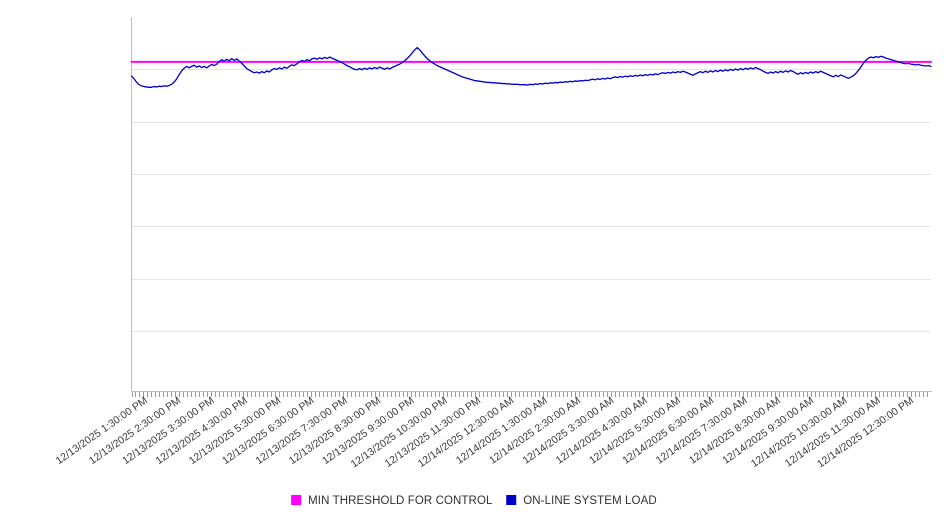 Image resolution: width=946 pixels, height=526 pixels. Describe the element at coordinates (530, 394) in the screenshot. I see `x-axis-minor-ticks` at that location.